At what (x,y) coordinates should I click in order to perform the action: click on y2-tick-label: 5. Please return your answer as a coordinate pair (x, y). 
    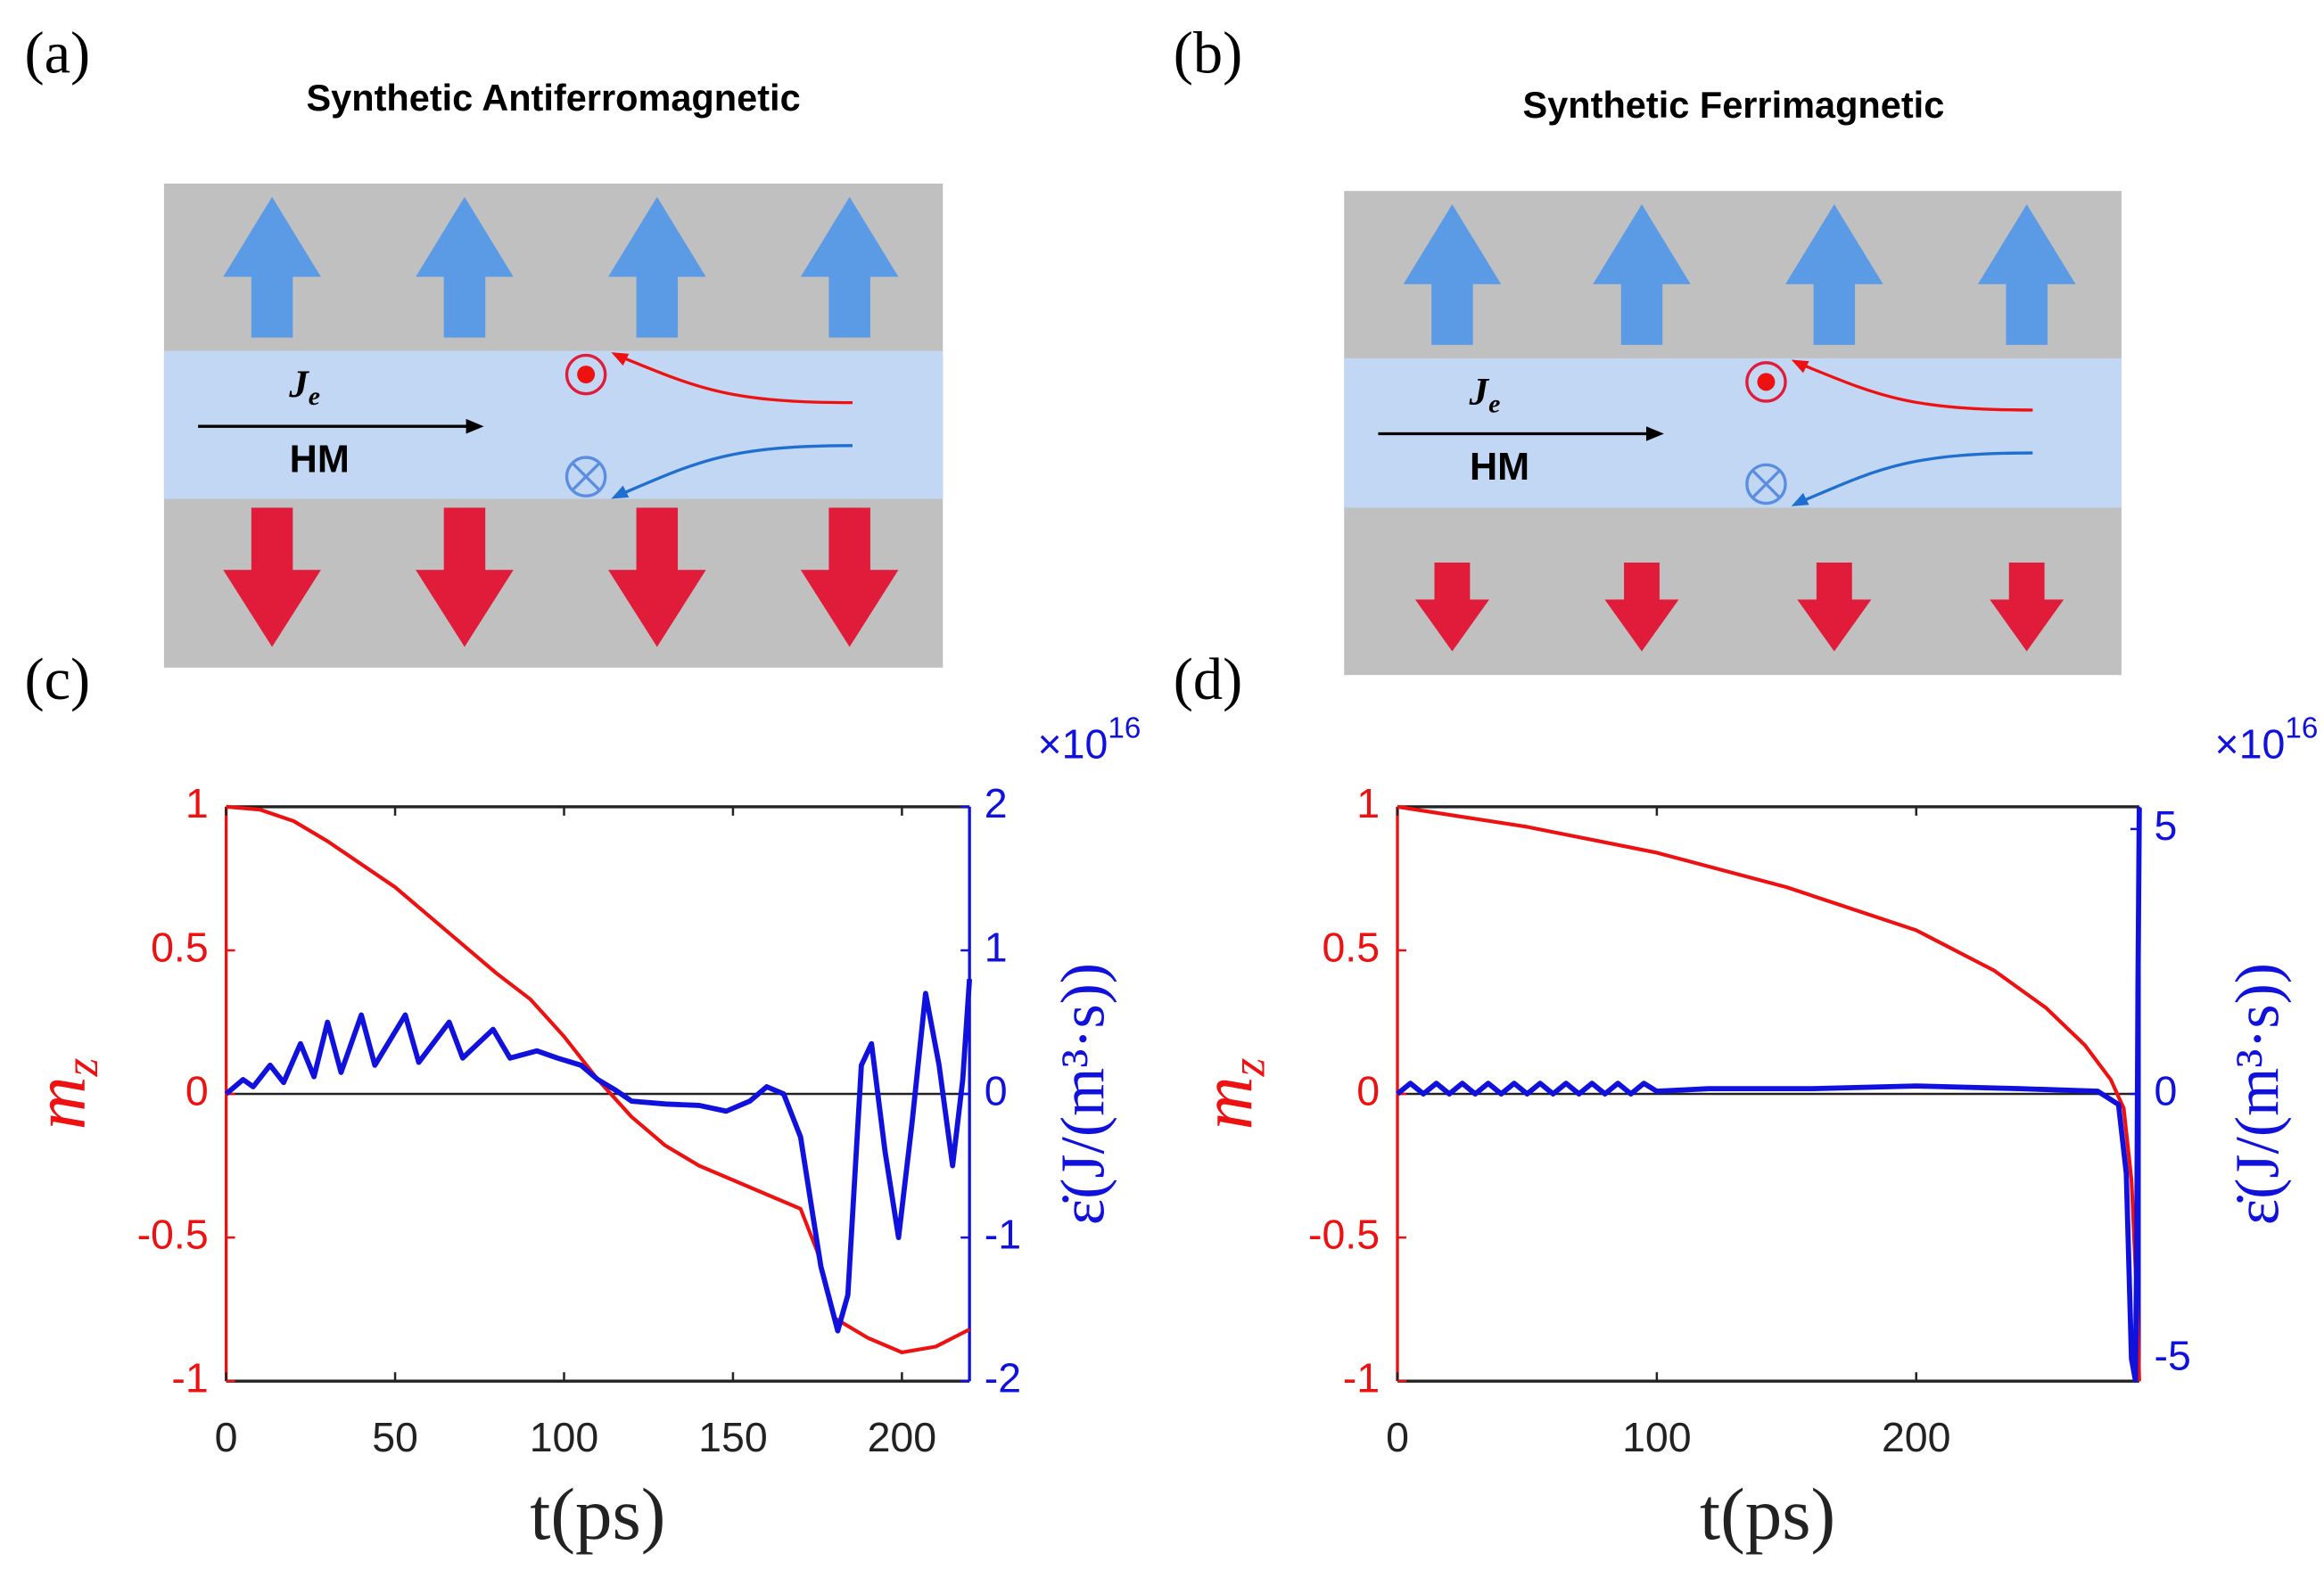
    Looking at the image, I should click on (2165, 825).